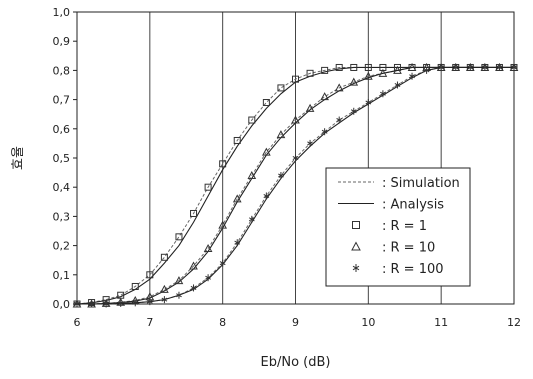 The width and height of the screenshot is (533, 379). Describe the element at coordinates (65, 158) in the screenshot. I see `y-axis-ticks: 0,0 0,1 0,2 0,3 0,4 0,5 0,6 0,7 0,8 0,9 1,0` at that location.